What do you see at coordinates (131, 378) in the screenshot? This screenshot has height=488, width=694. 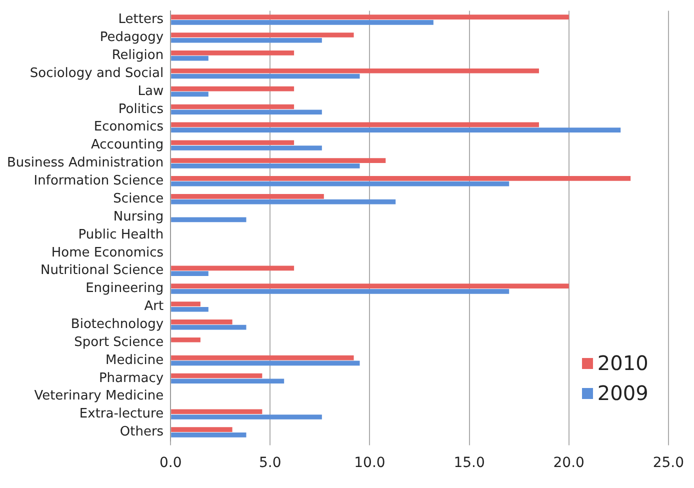 I see `y-tick-label: Pharmacy` at bounding box center [131, 378].